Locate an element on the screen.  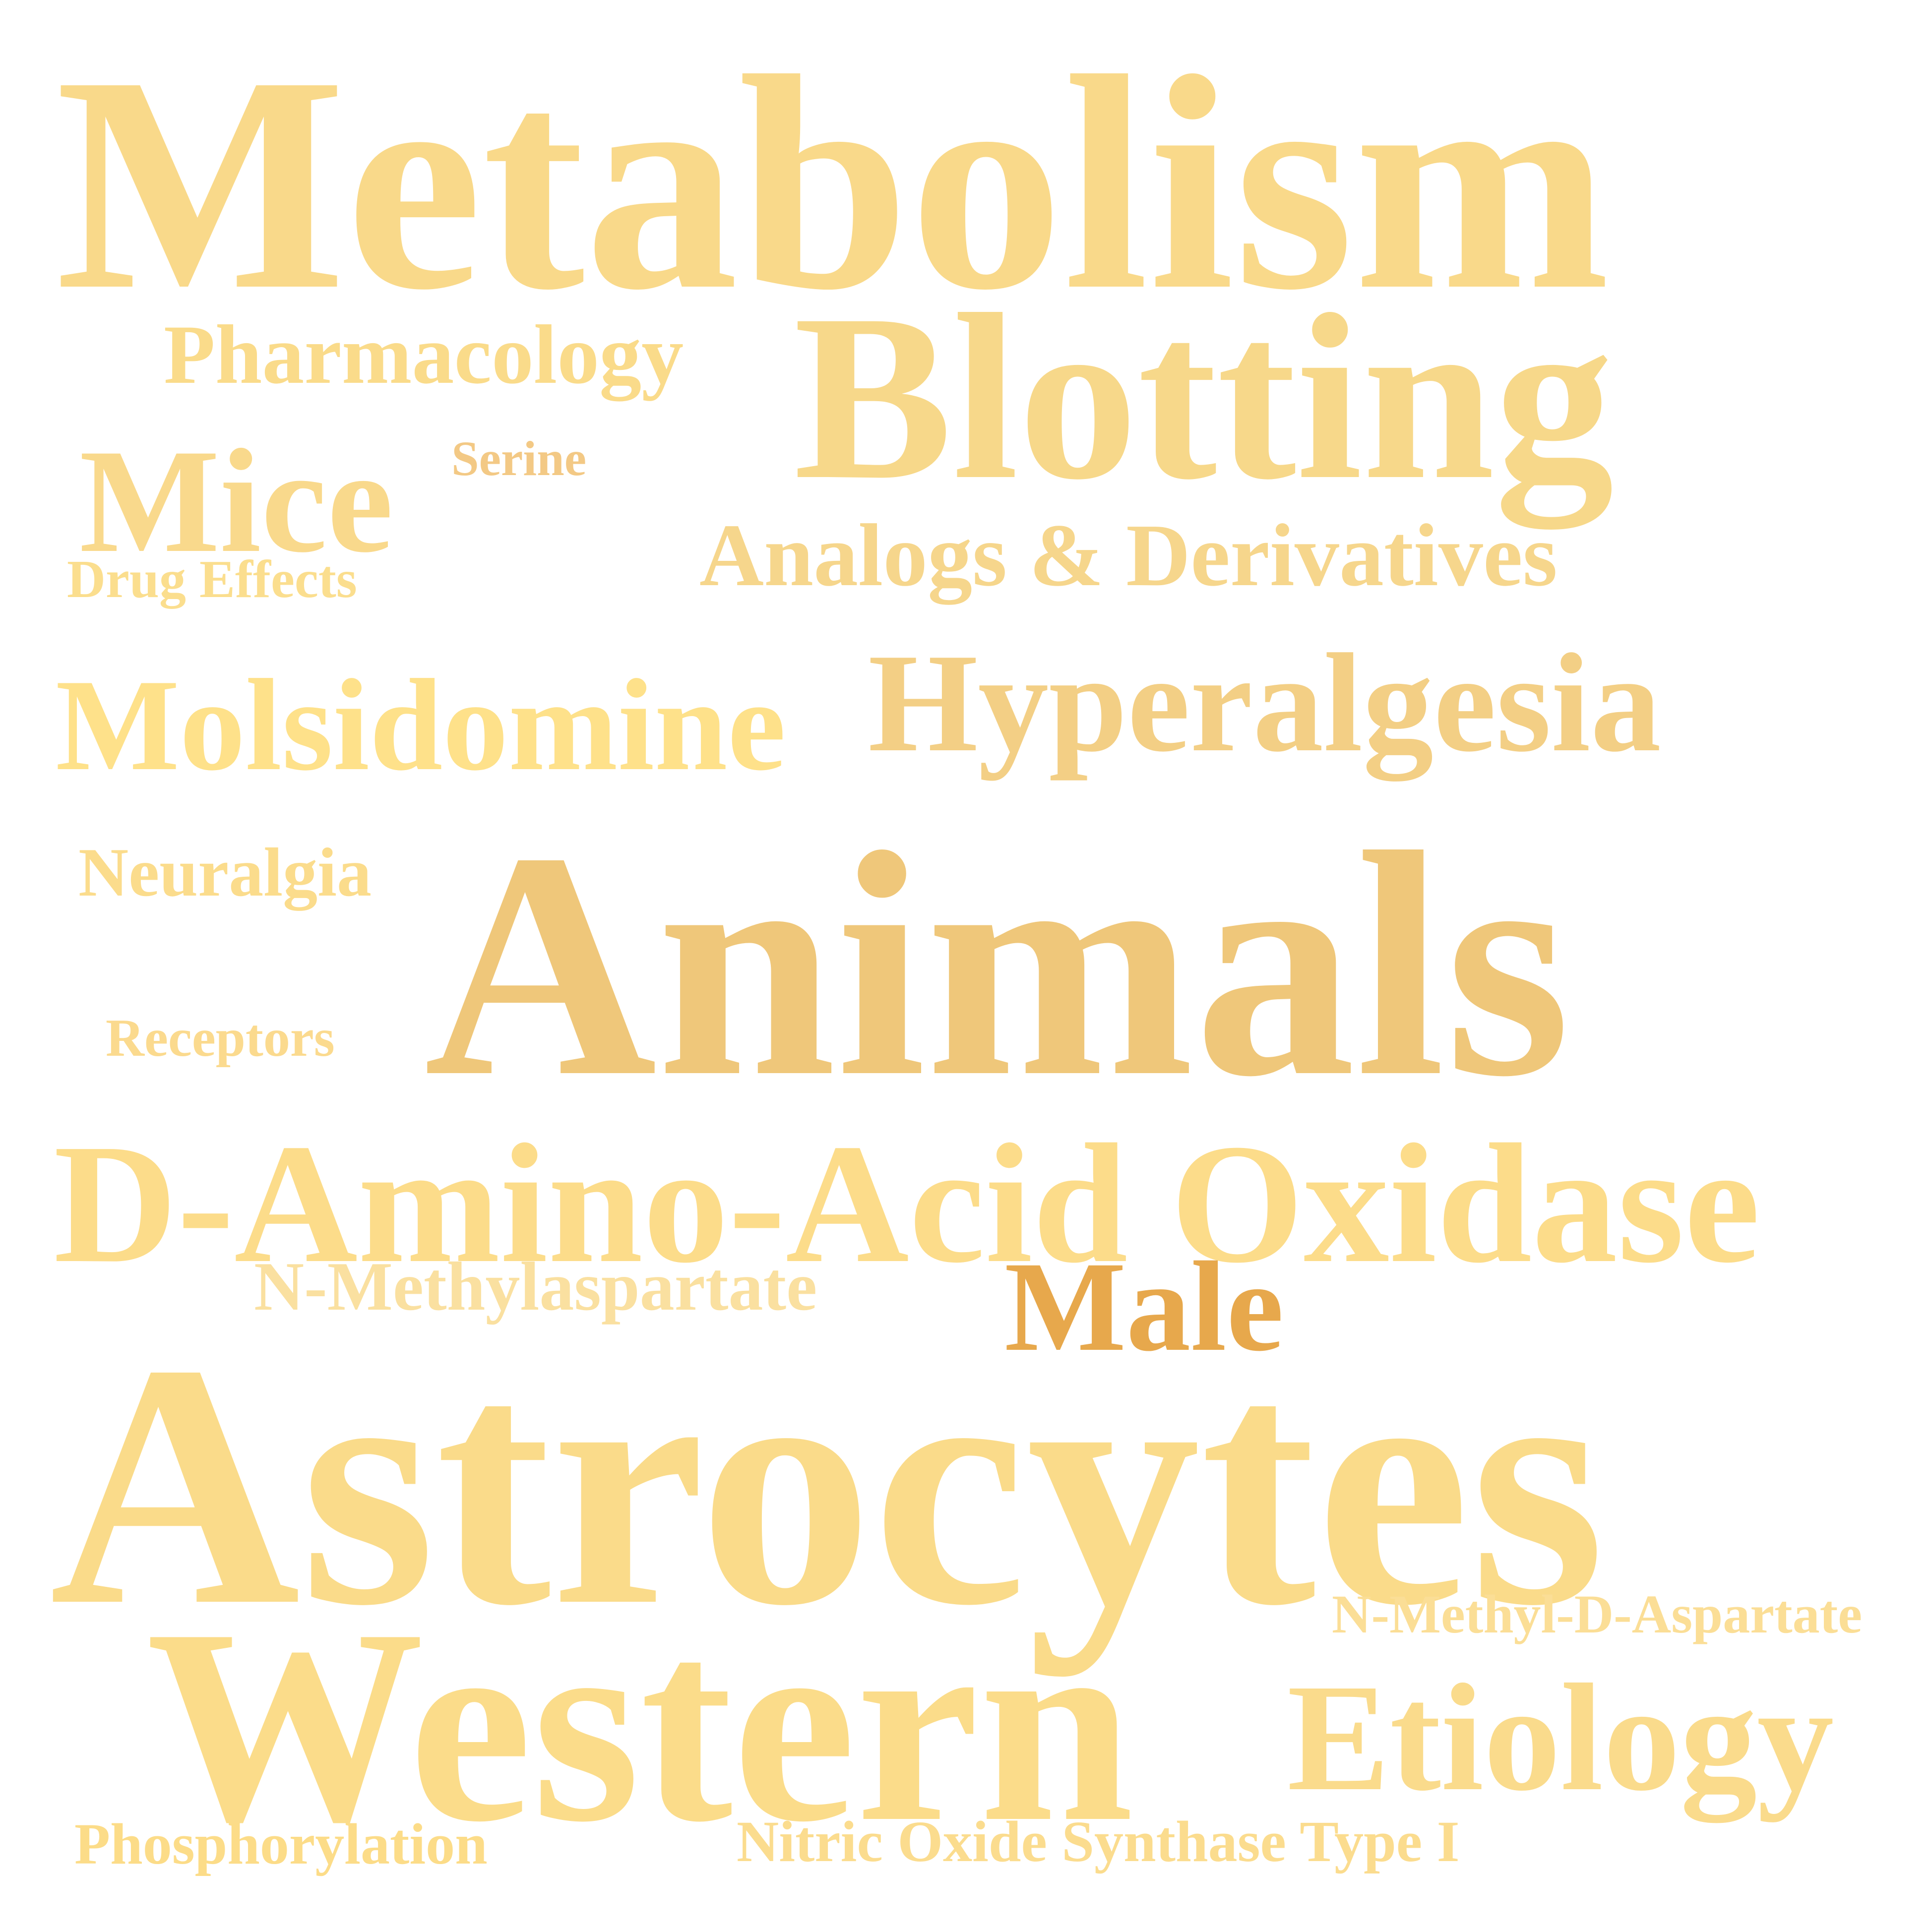
word-analogs-derivatives: Analogs & Derivatives is located at coordinates (1128, 555).